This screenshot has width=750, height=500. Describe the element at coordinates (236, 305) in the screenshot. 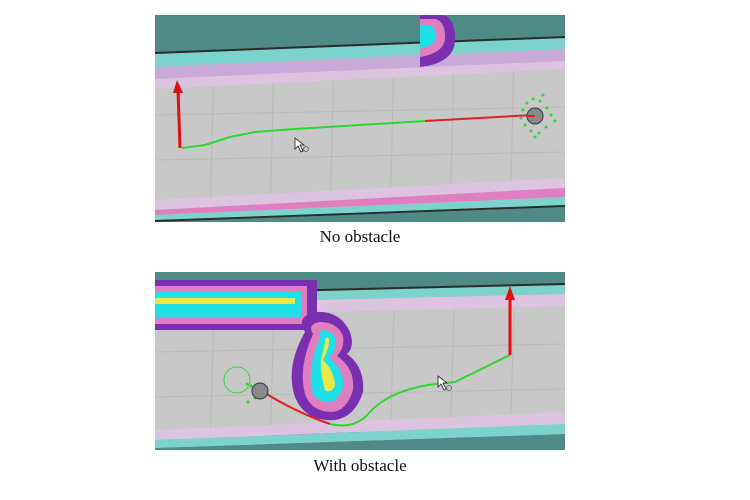

I see `obstacle-left-block` at that location.